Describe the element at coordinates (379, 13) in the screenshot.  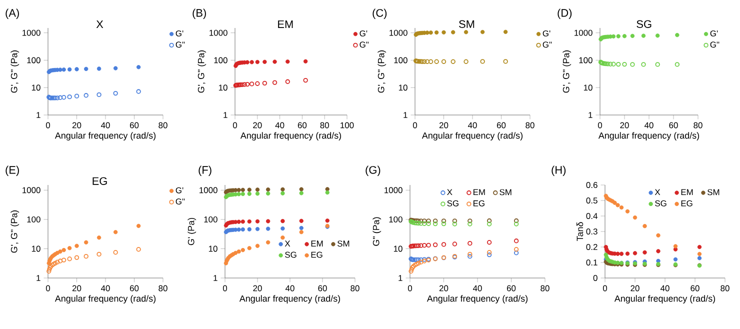
I see `text: (C)` at that location.